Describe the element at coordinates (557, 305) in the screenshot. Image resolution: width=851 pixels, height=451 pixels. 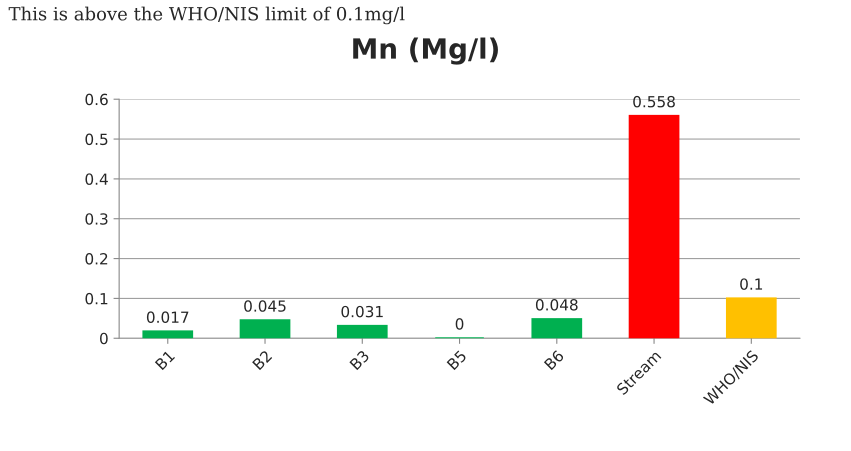
I see `data-label: 0.048` at that location.